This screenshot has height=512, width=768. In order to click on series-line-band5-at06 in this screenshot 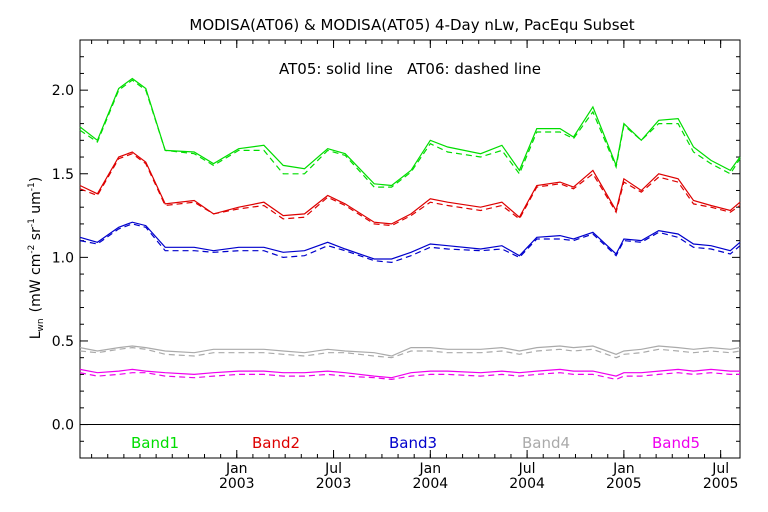, I will do `click(409, 376)`.